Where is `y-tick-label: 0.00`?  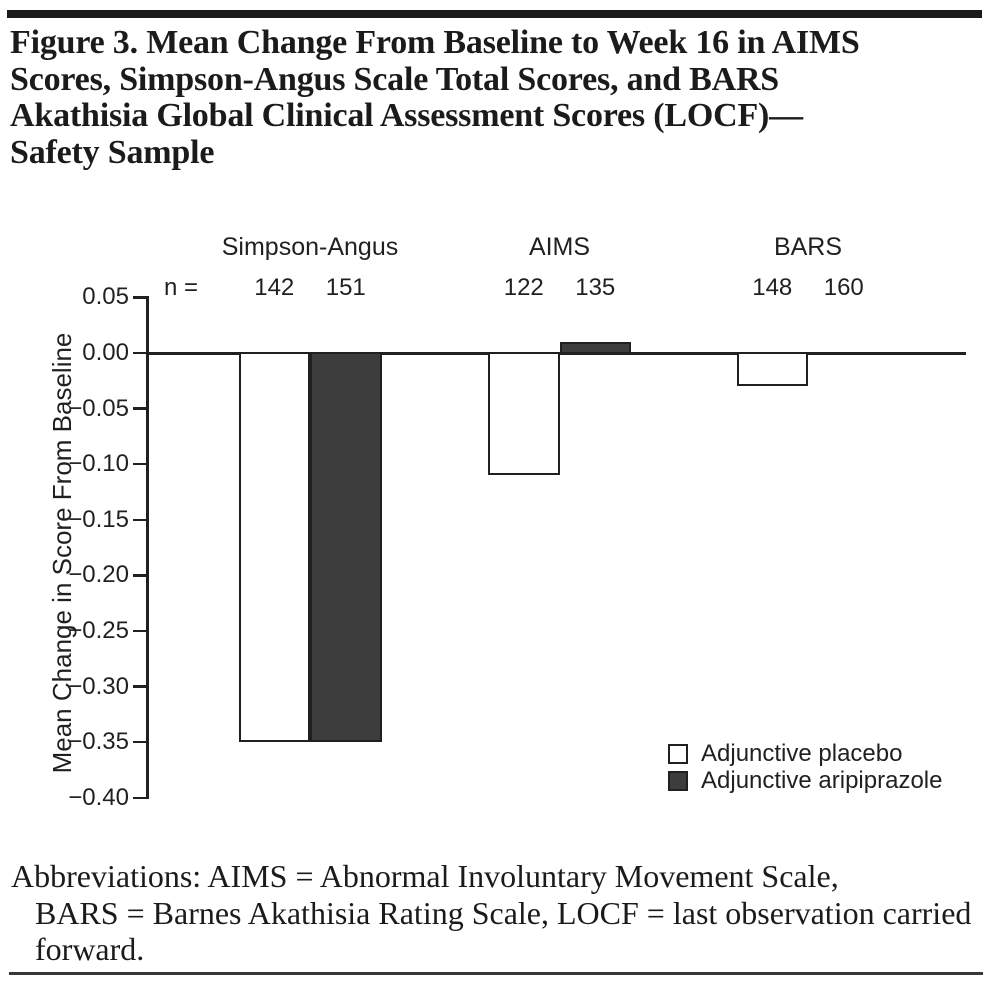
y-tick-label: 0.00 is located at coordinates (105, 352).